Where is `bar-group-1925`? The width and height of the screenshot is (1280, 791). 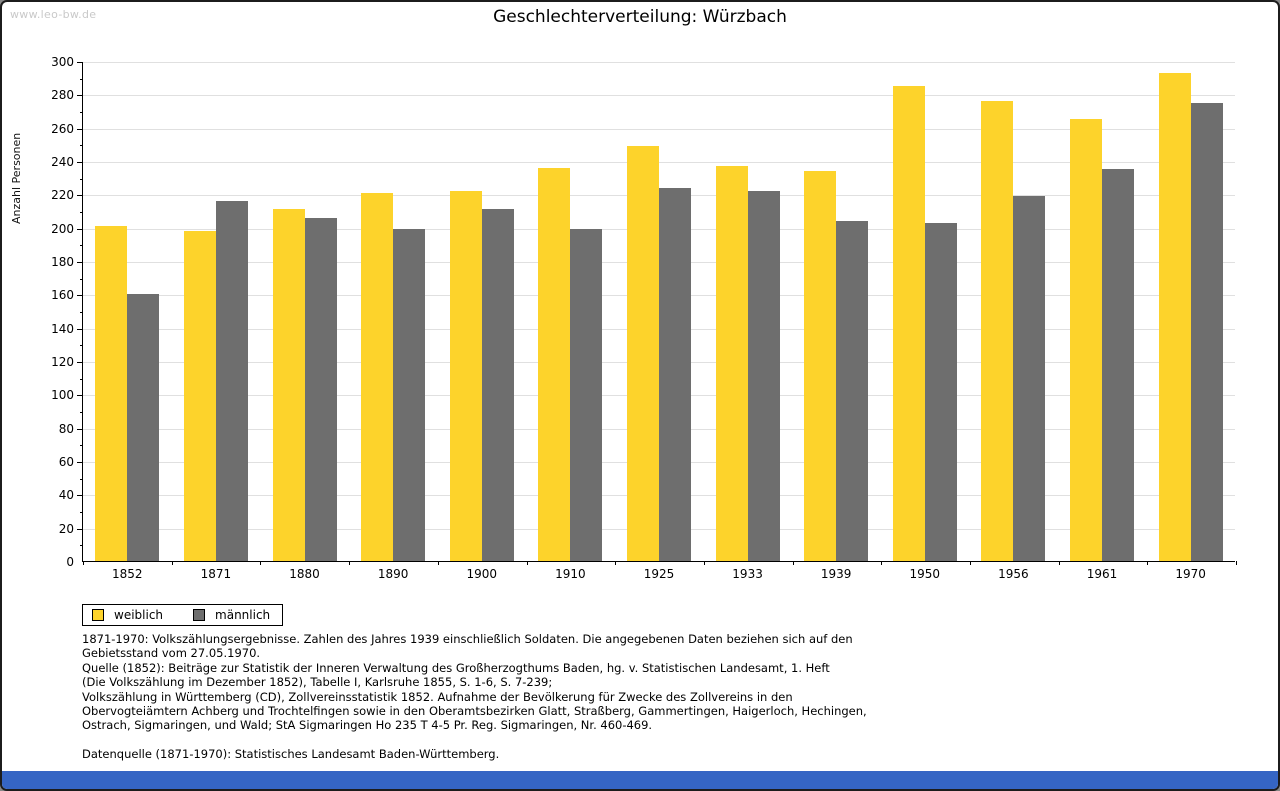 bar-group-1925 is located at coordinates (659, 311).